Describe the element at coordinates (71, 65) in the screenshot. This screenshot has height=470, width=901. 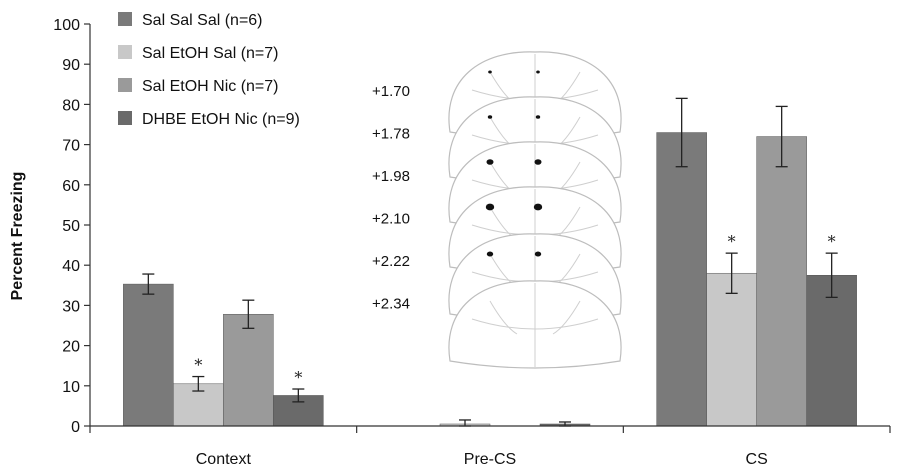
I see `y-tick-label: 90` at that location.